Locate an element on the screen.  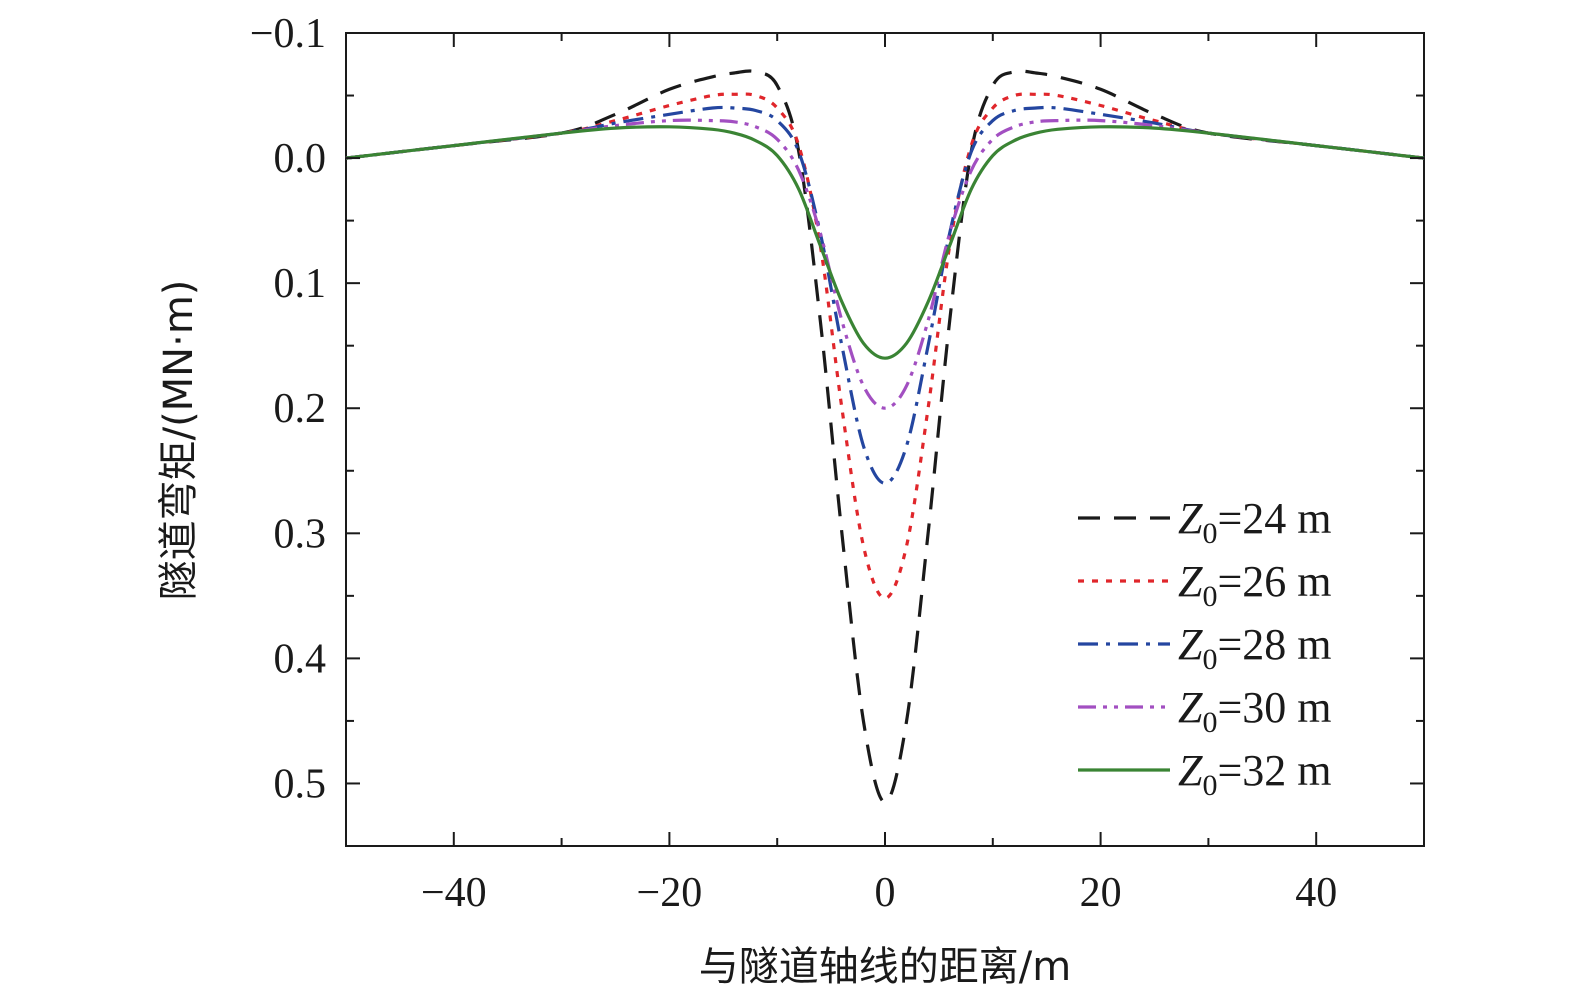
x-axis-title: 与隧道轴线的距离/m is located at coordinates (885, 967).